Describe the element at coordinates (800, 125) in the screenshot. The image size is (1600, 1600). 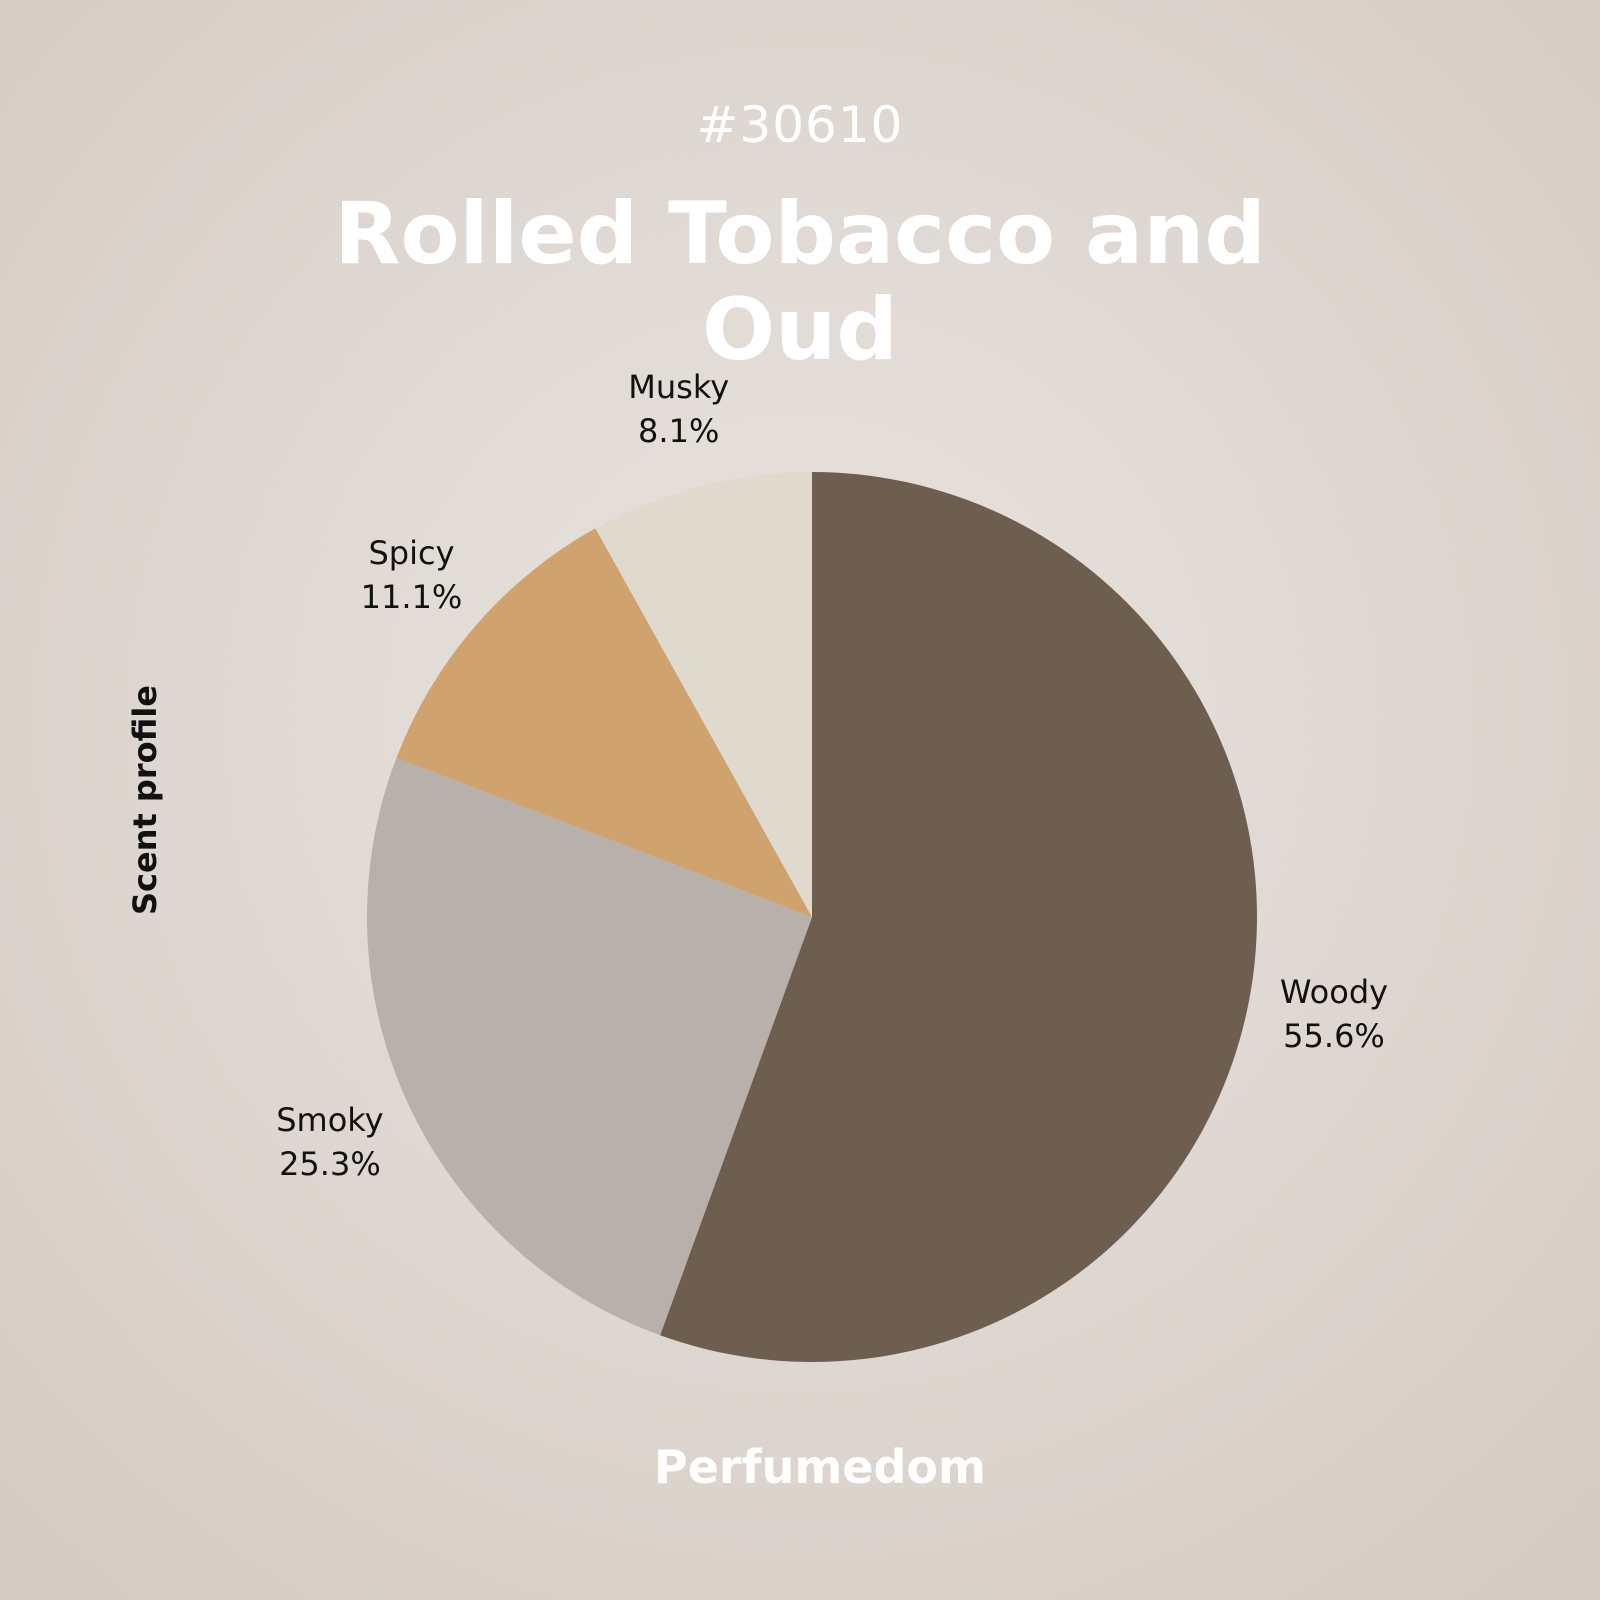
I see `fragrance-id: #30610` at that location.